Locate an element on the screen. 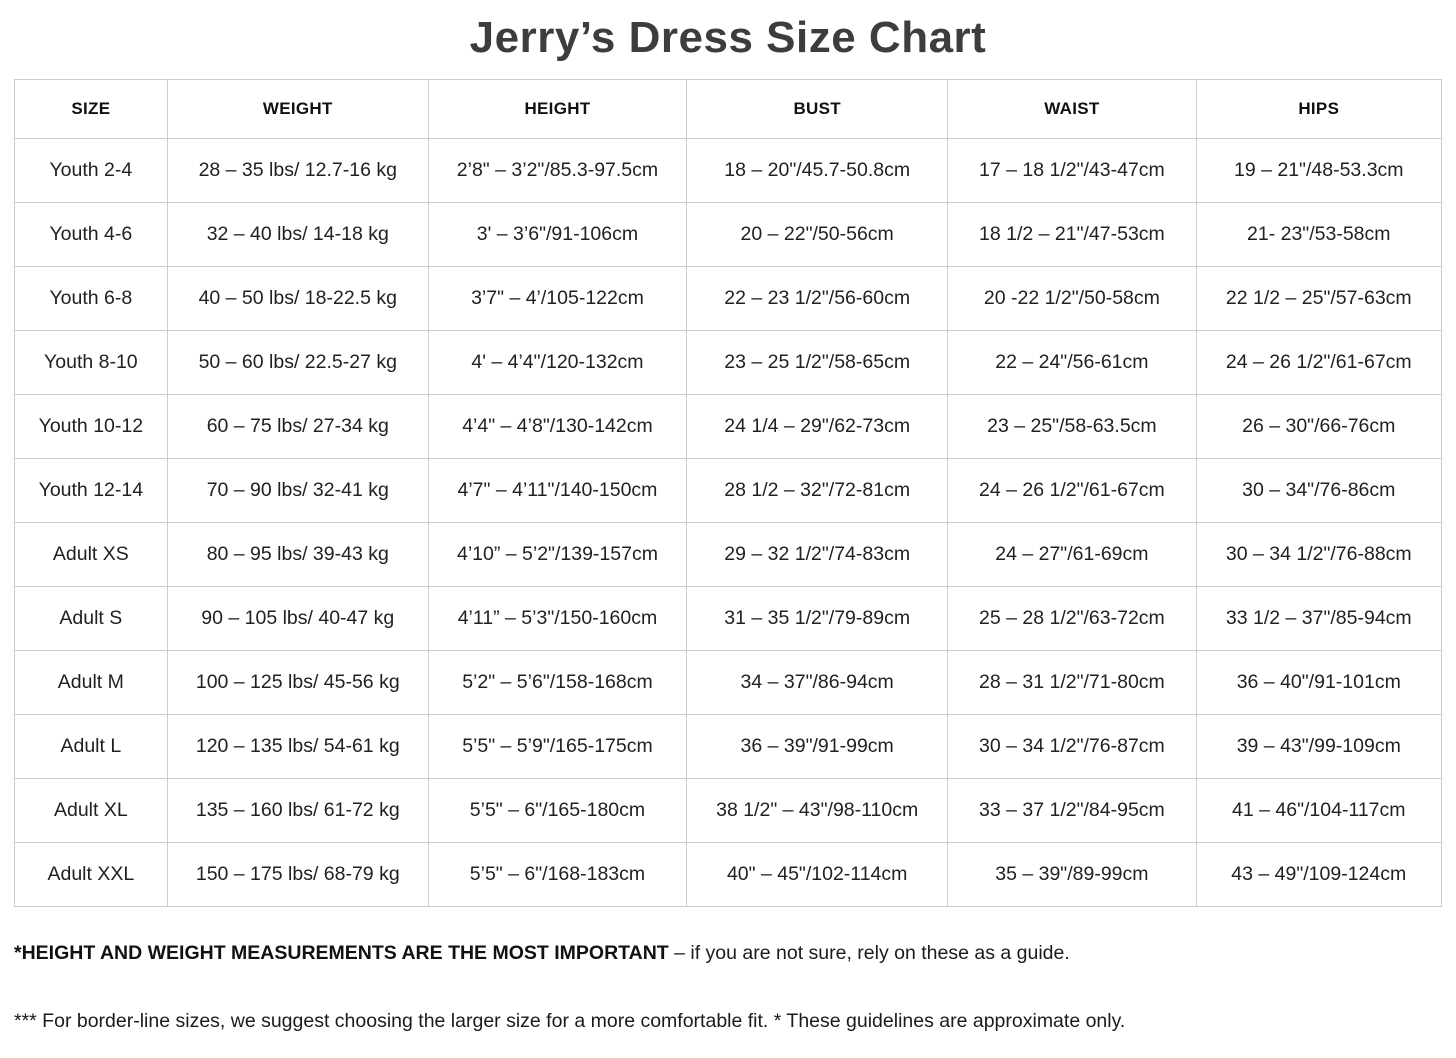 The height and width of the screenshot is (1058, 1456). table-cell: 5’5" – 6"/168-183cm is located at coordinates (557, 874).